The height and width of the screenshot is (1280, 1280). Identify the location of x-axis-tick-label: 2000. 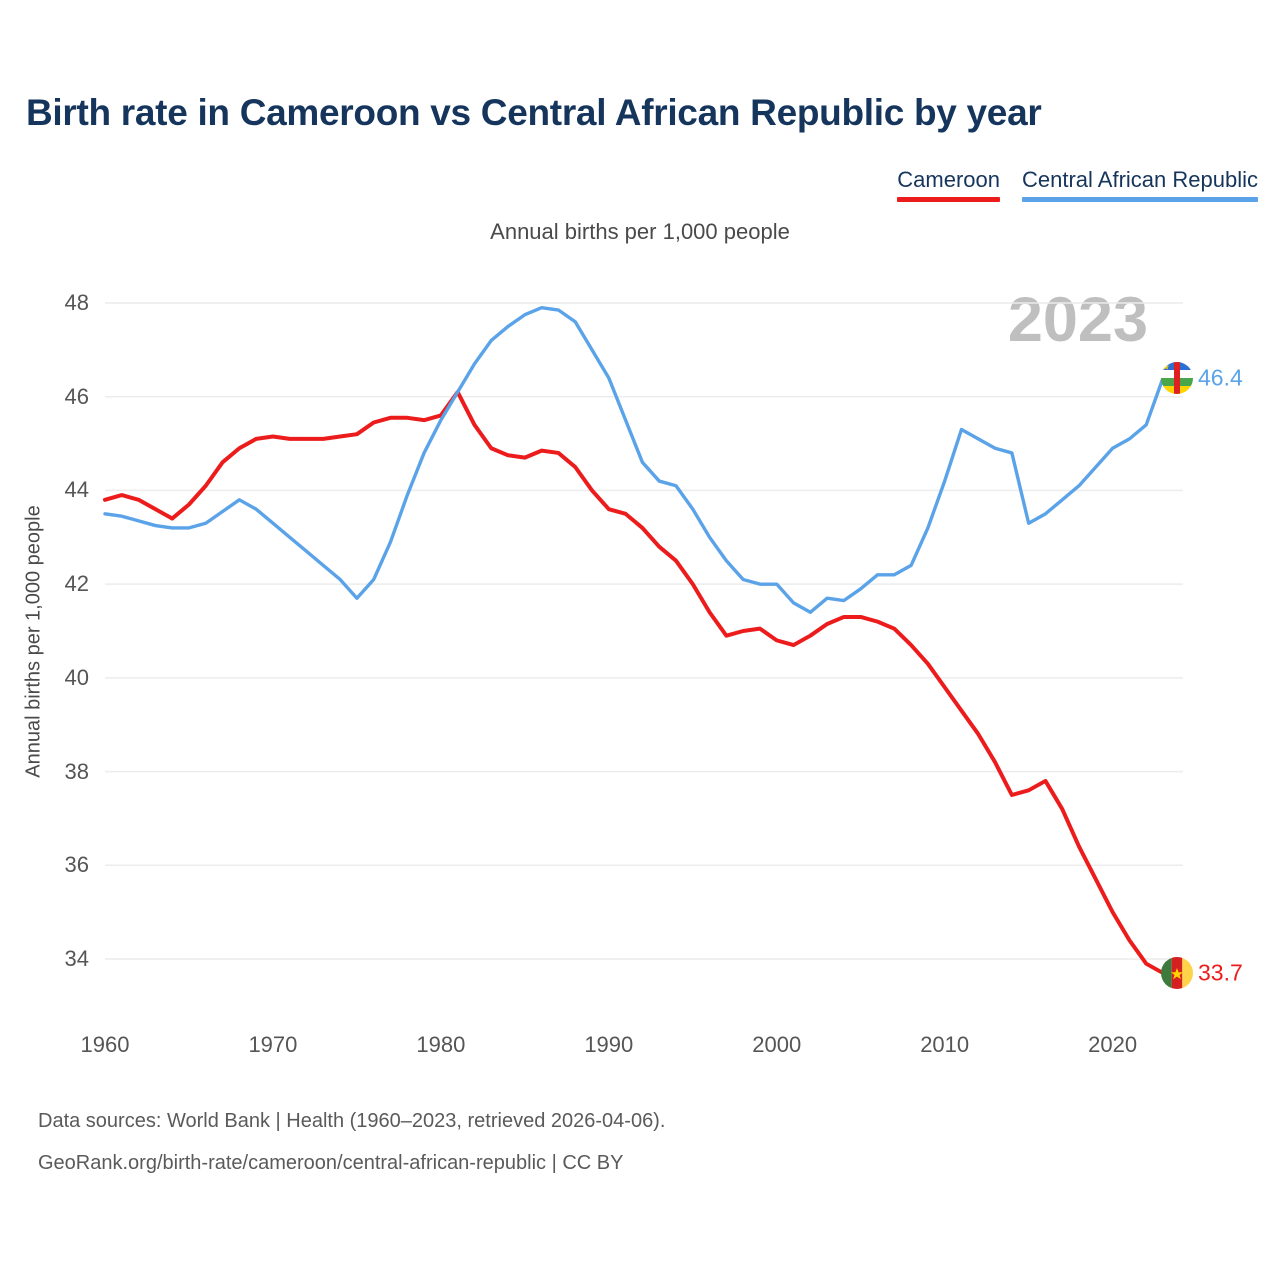
(777, 1044).